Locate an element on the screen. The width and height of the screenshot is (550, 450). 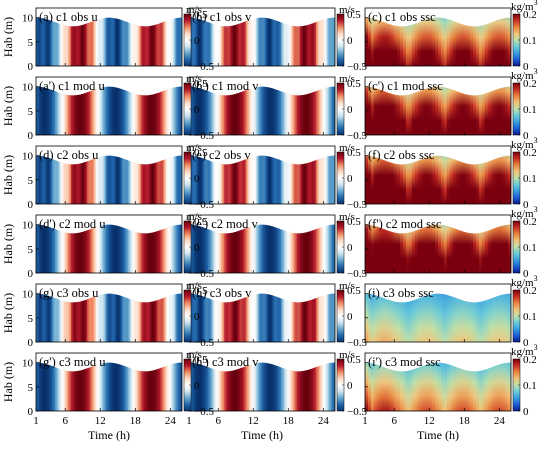
colorbar-tick-label: 0.2 is located at coordinates (530, 222).